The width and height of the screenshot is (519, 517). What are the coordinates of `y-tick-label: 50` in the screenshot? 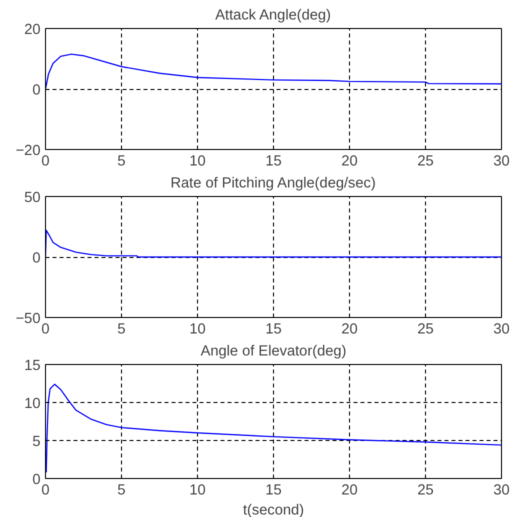 It's located at (32, 198).